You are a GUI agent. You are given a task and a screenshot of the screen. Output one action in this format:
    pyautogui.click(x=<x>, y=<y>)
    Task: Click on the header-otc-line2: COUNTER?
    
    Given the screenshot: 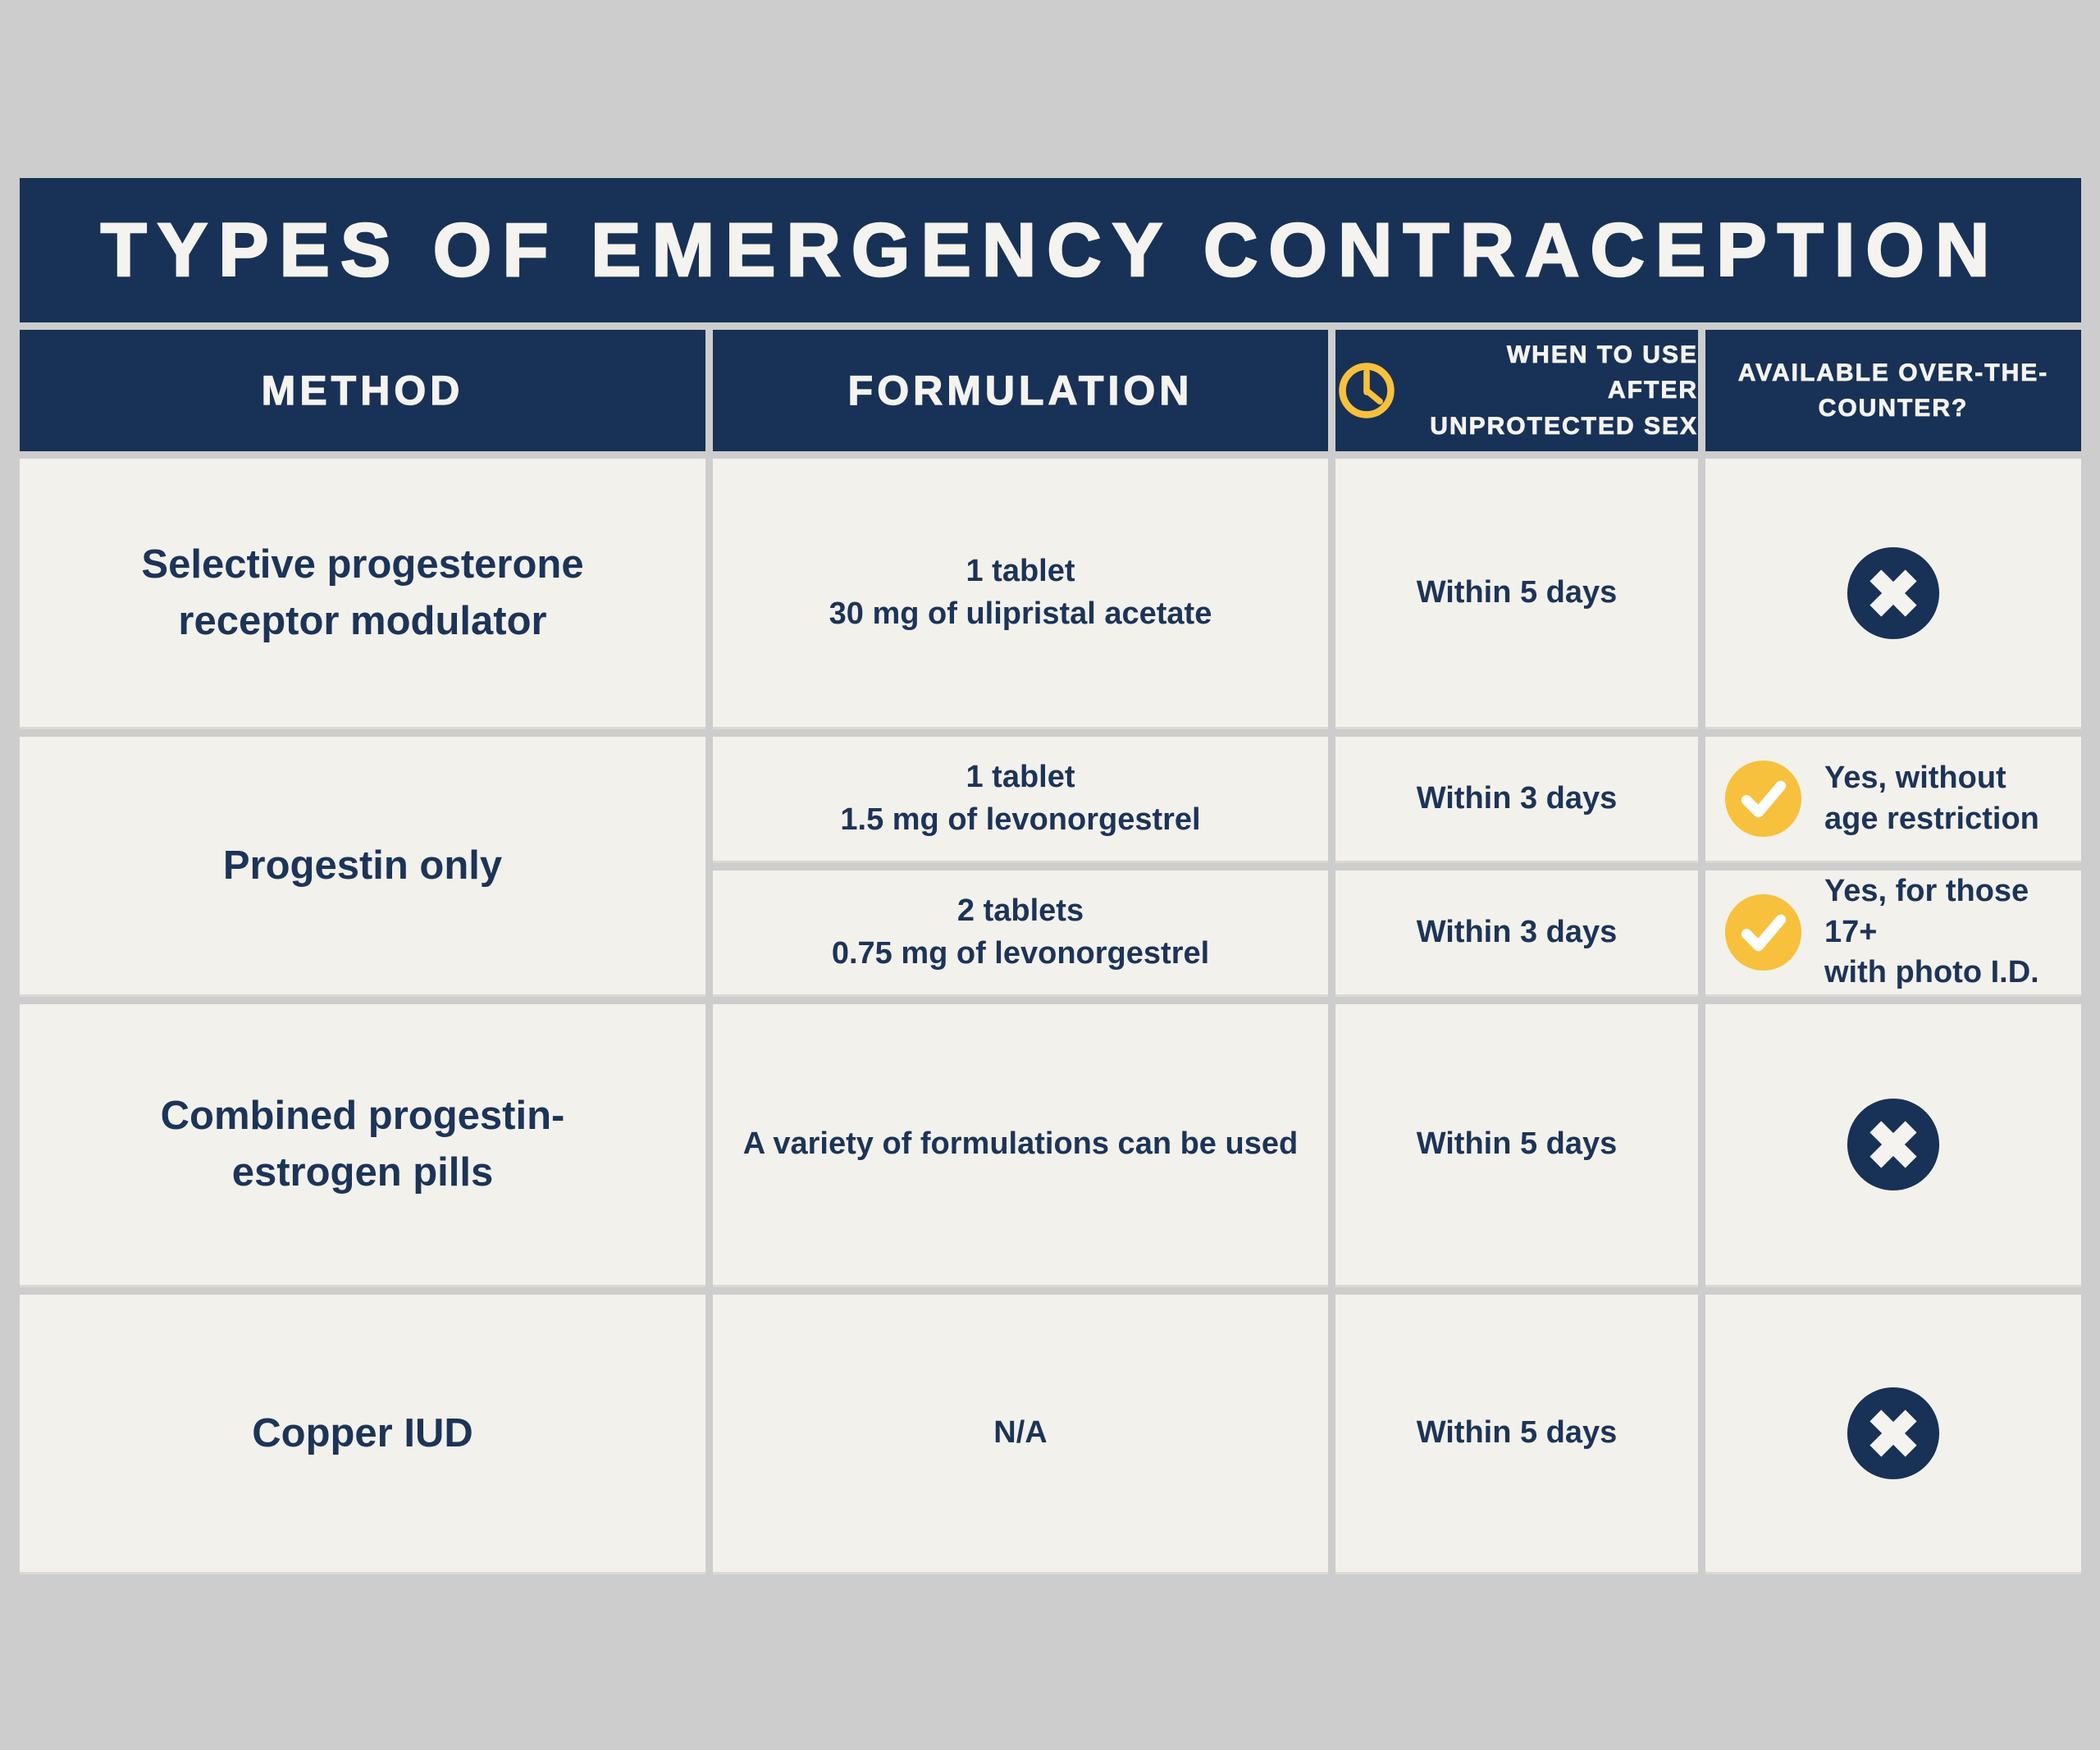 What is the action you would take?
    pyautogui.click(x=1894, y=409)
    